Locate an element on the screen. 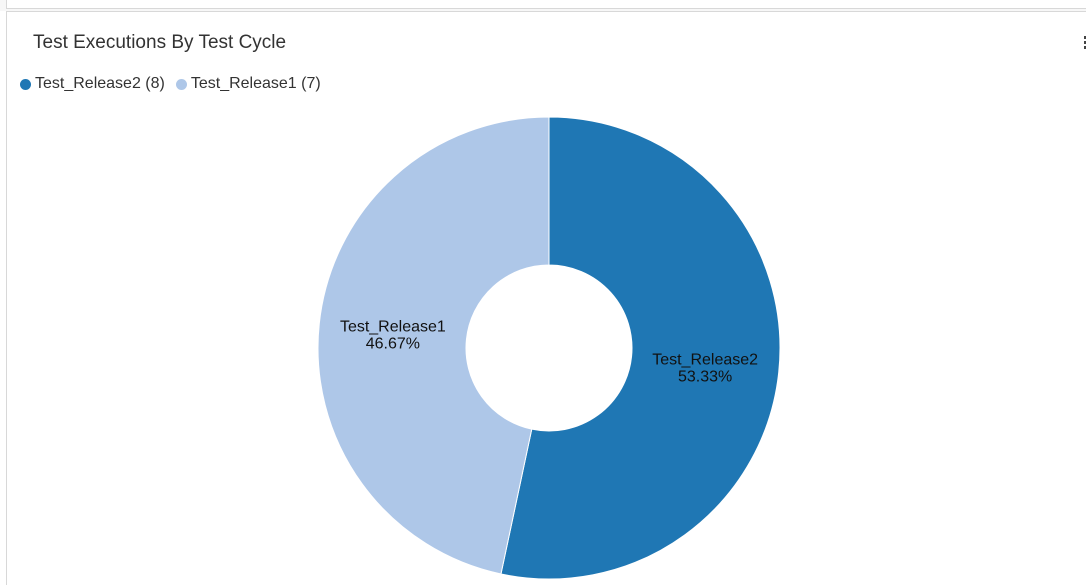  slice-name-label: Test_Release2 is located at coordinates (705, 359).